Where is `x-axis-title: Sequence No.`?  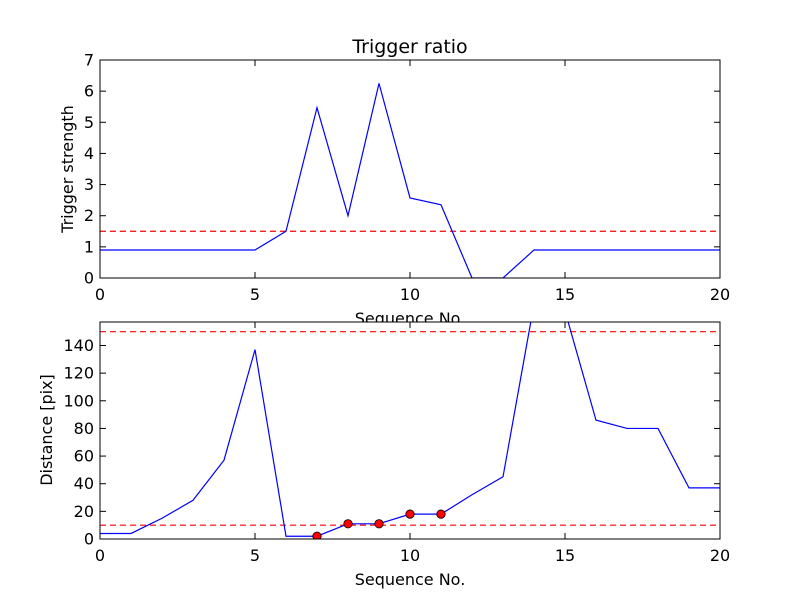 x-axis-title: Sequence No. is located at coordinates (410, 579).